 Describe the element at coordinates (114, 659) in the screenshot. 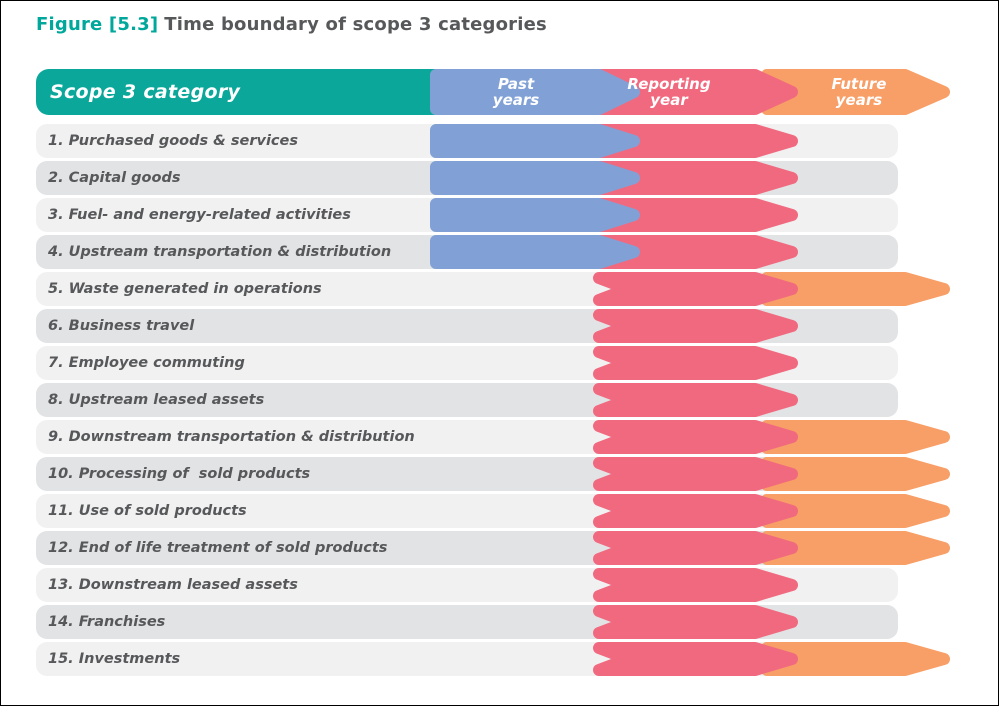

I see `category-label: 15. Investments` at that location.